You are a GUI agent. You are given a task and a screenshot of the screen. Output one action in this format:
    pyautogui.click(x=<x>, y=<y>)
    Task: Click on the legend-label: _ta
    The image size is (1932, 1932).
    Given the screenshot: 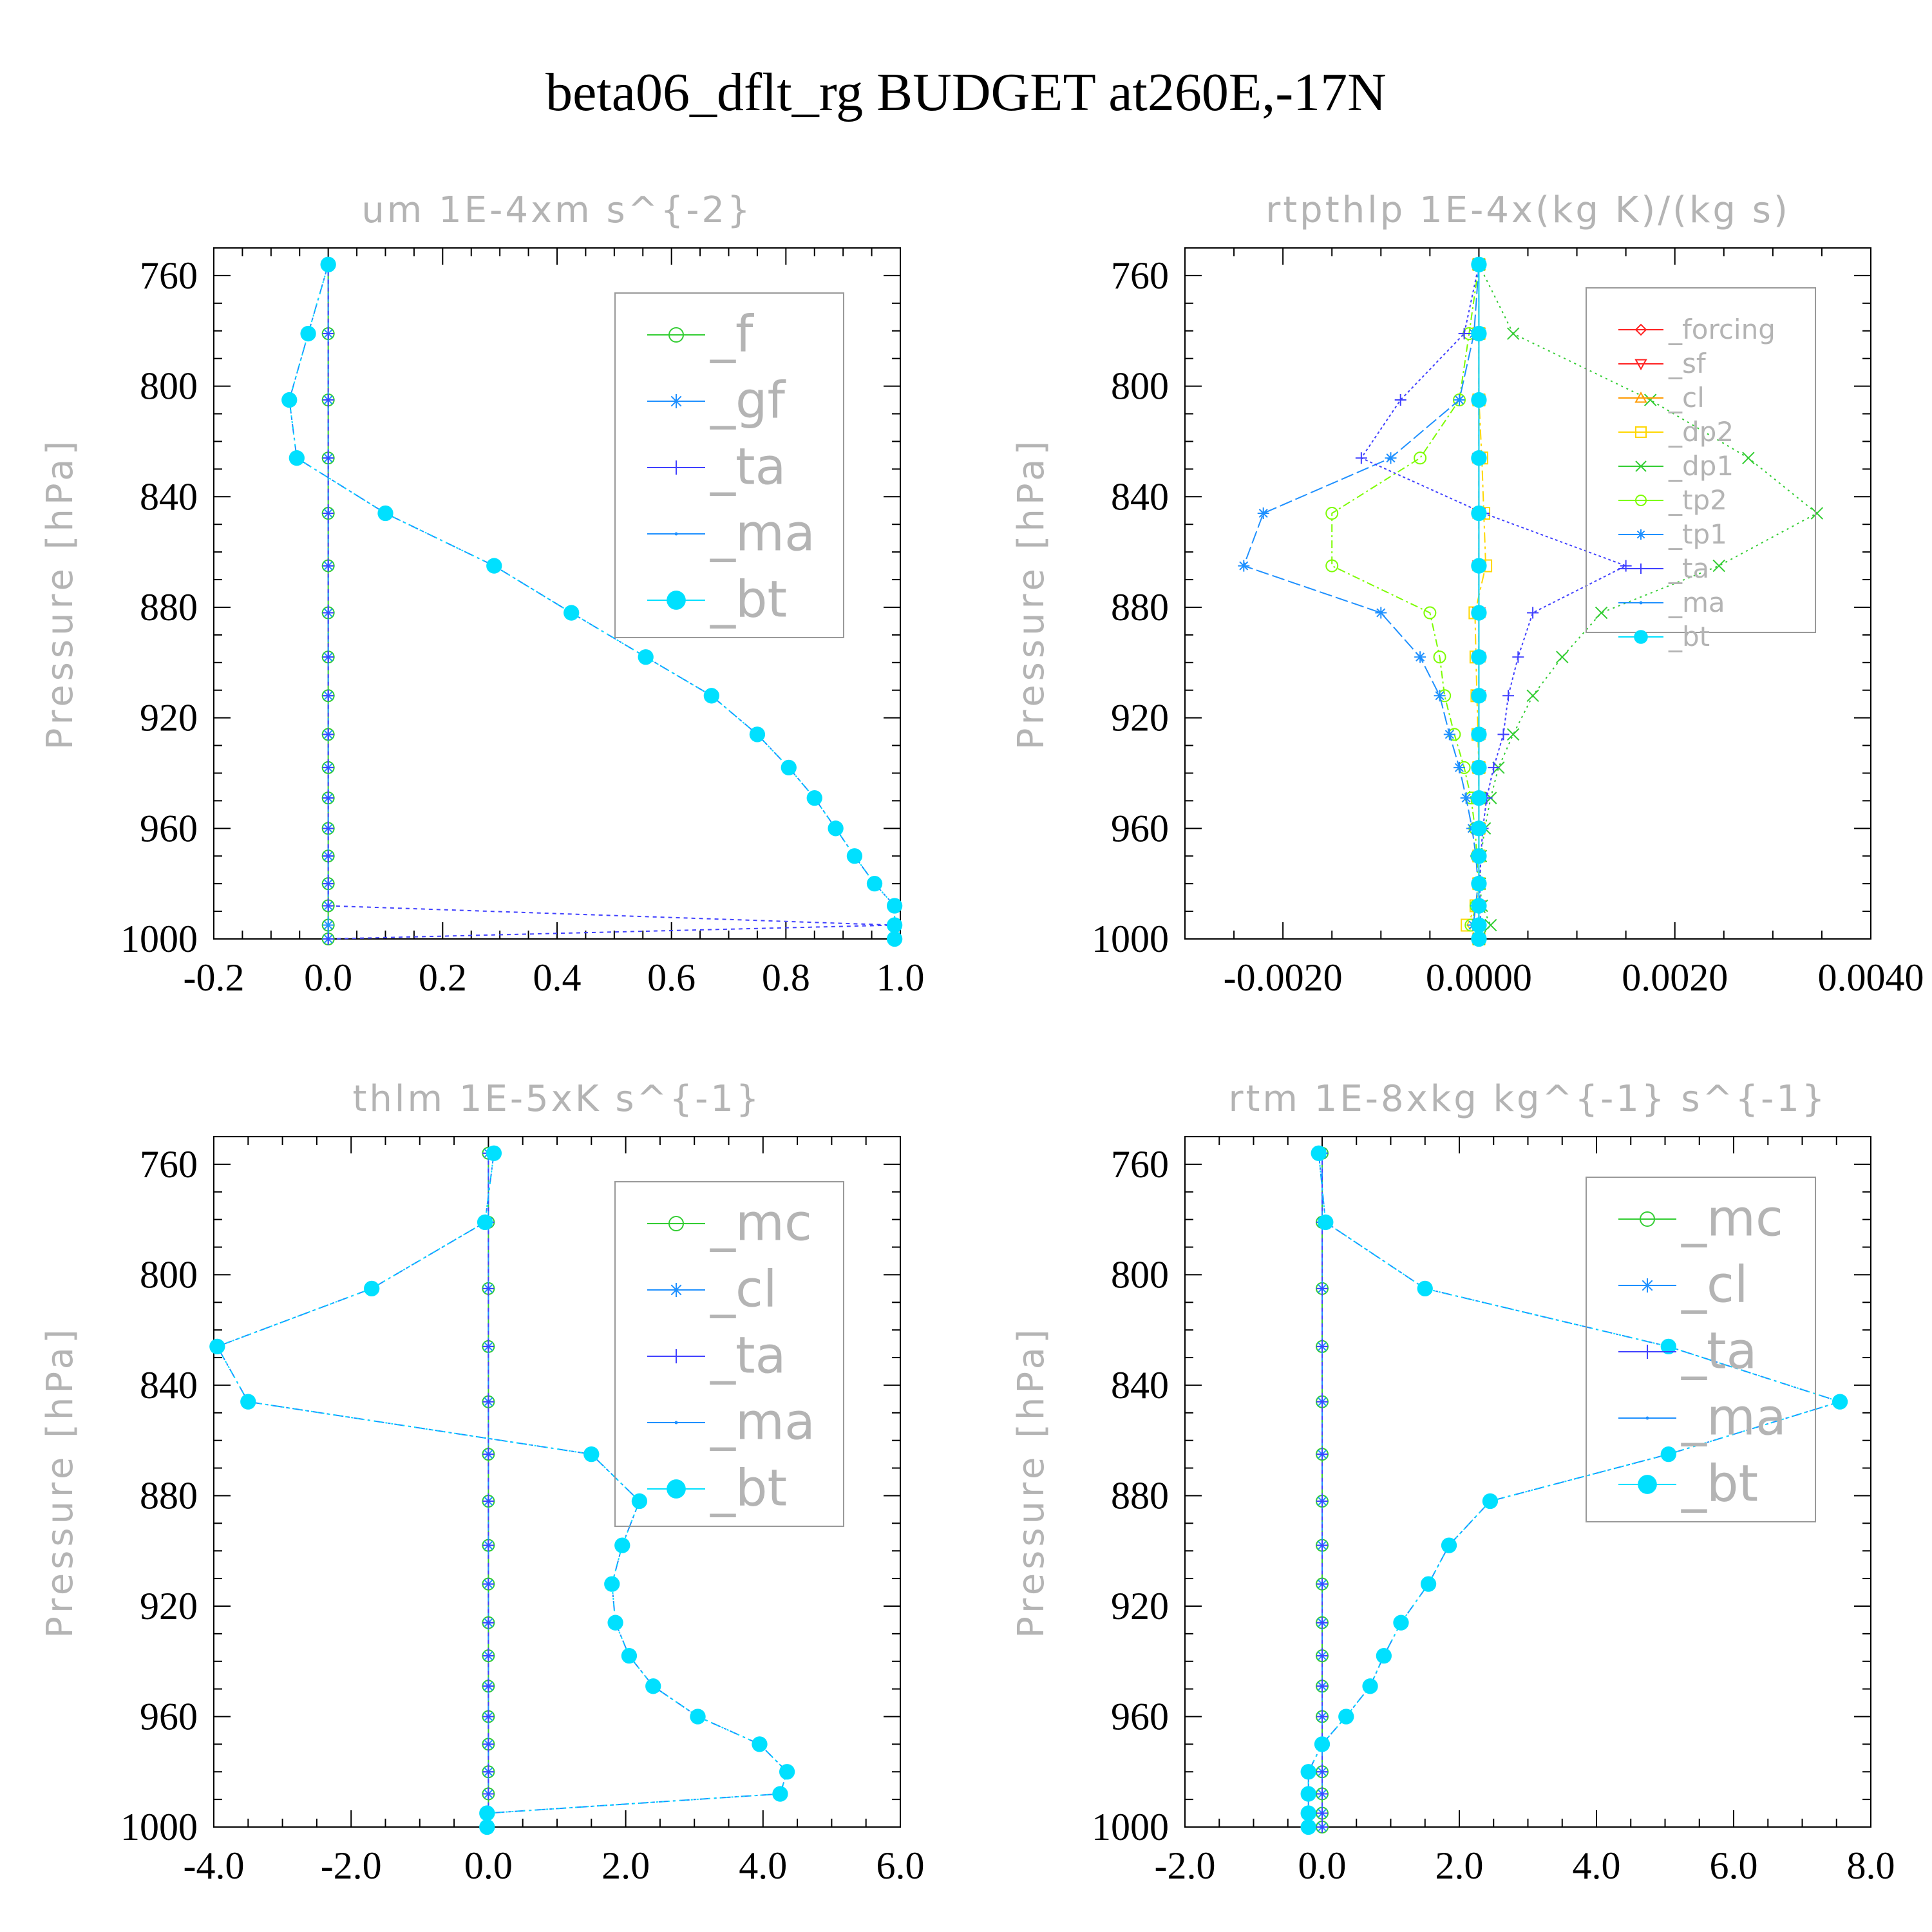 What is the action you would take?
    pyautogui.click(x=748, y=468)
    